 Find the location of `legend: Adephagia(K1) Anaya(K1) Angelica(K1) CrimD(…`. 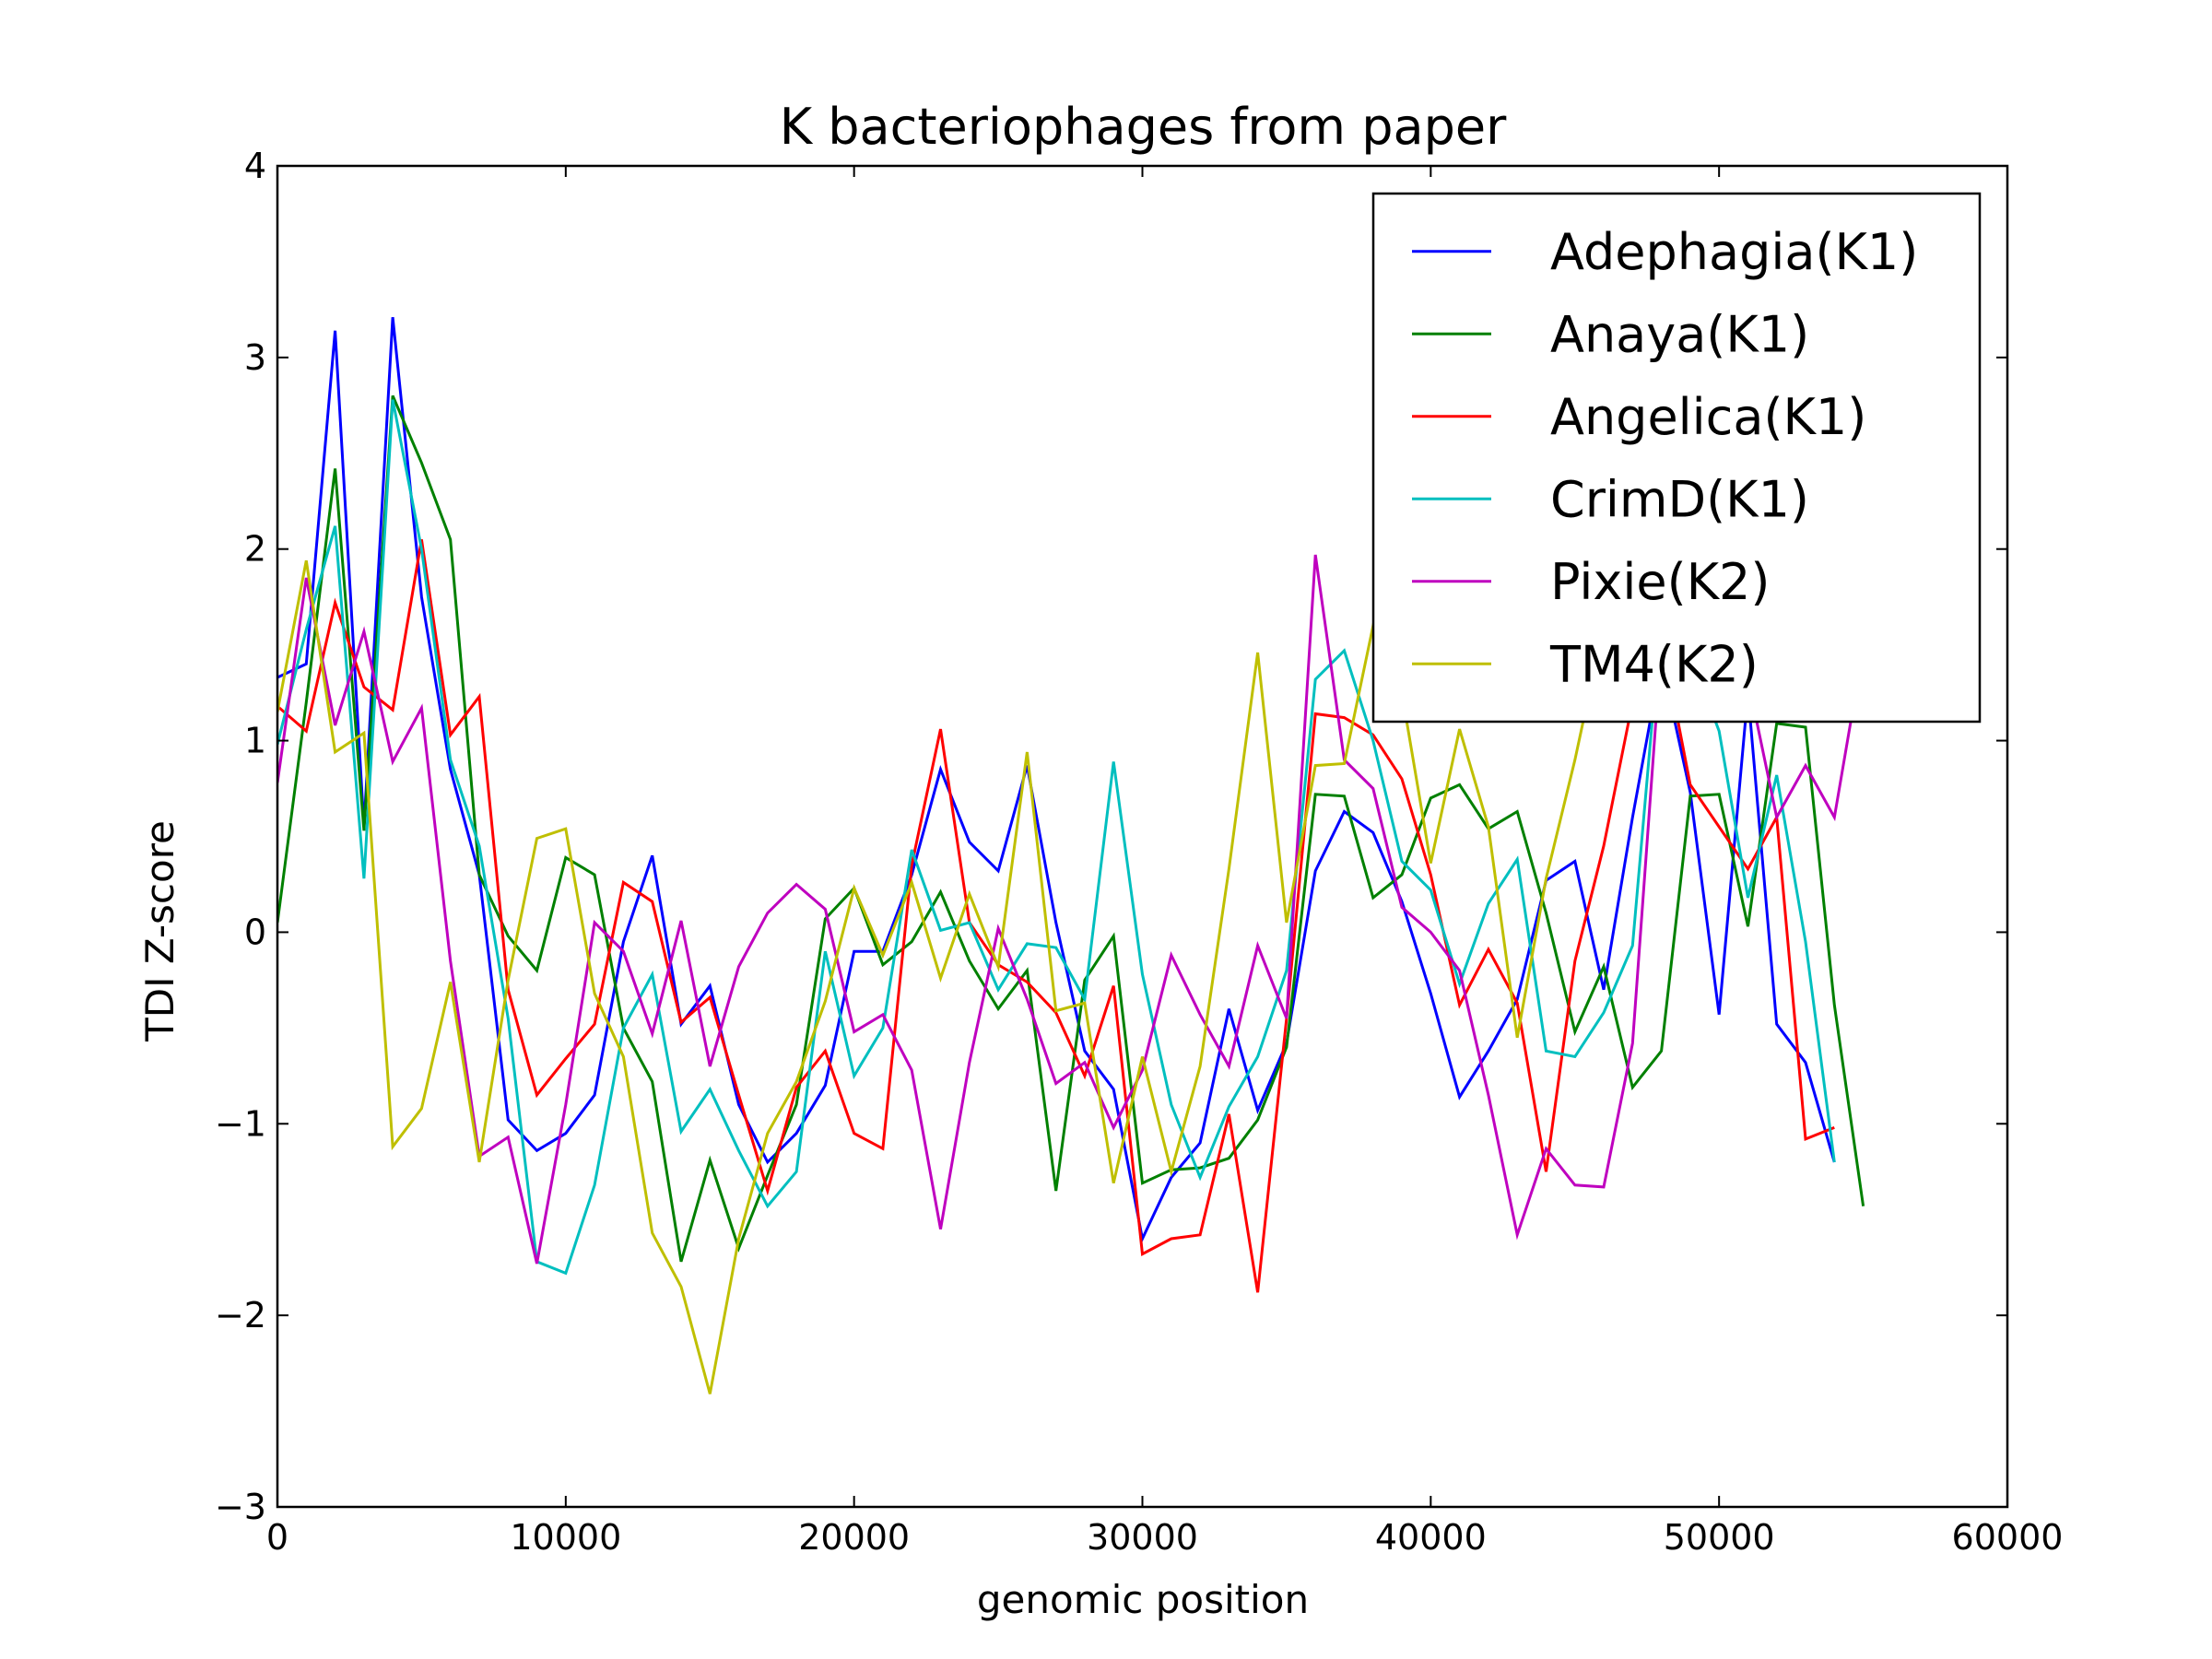

legend: Adephagia(K1) Anaya(K1) Angelica(K1) CrimD(… is located at coordinates (1676, 458).